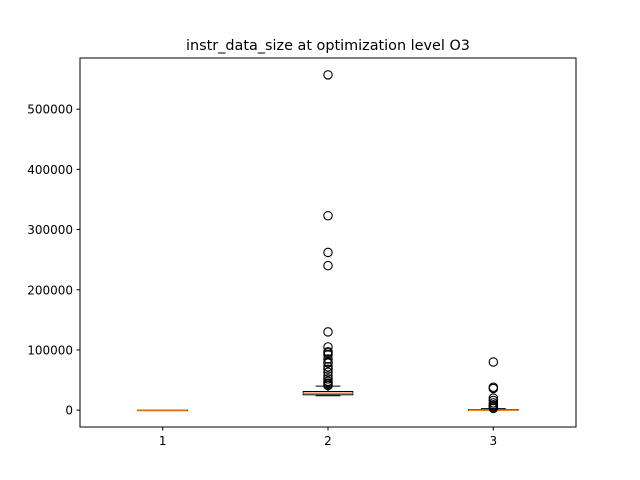  What do you see at coordinates (50, 290) in the screenshot?
I see `y-tick-label: 200000` at bounding box center [50, 290].